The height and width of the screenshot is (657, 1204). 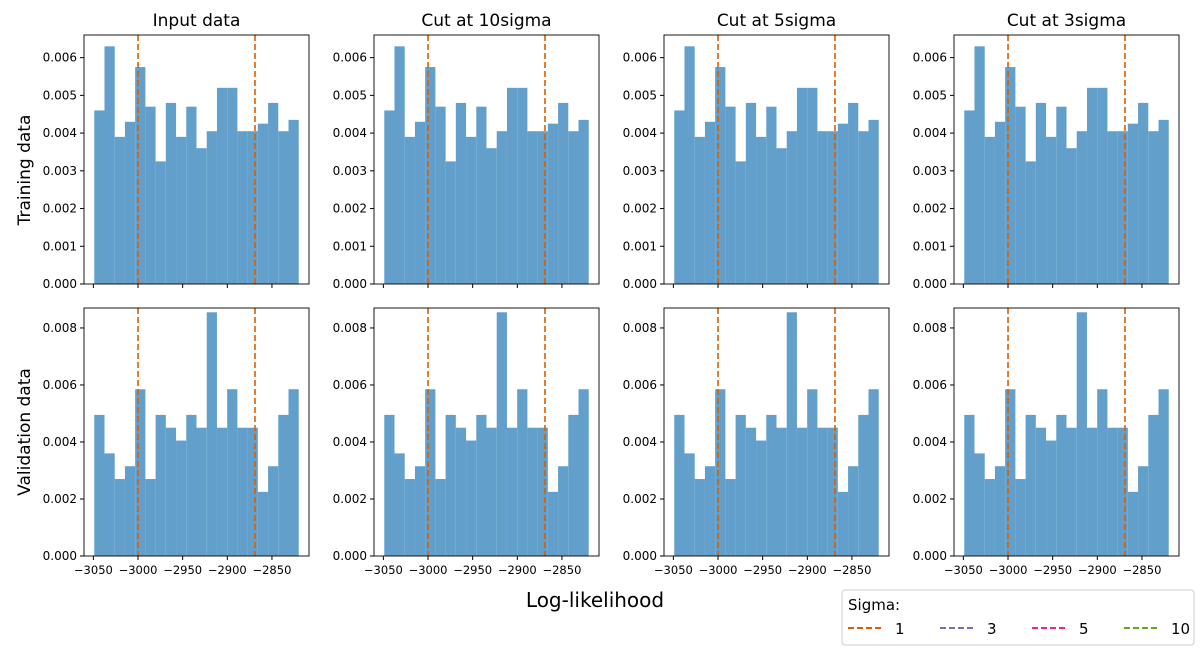 What do you see at coordinates (930, 95) in the screenshot?
I see `y-tick-label: 0.005` at bounding box center [930, 95].